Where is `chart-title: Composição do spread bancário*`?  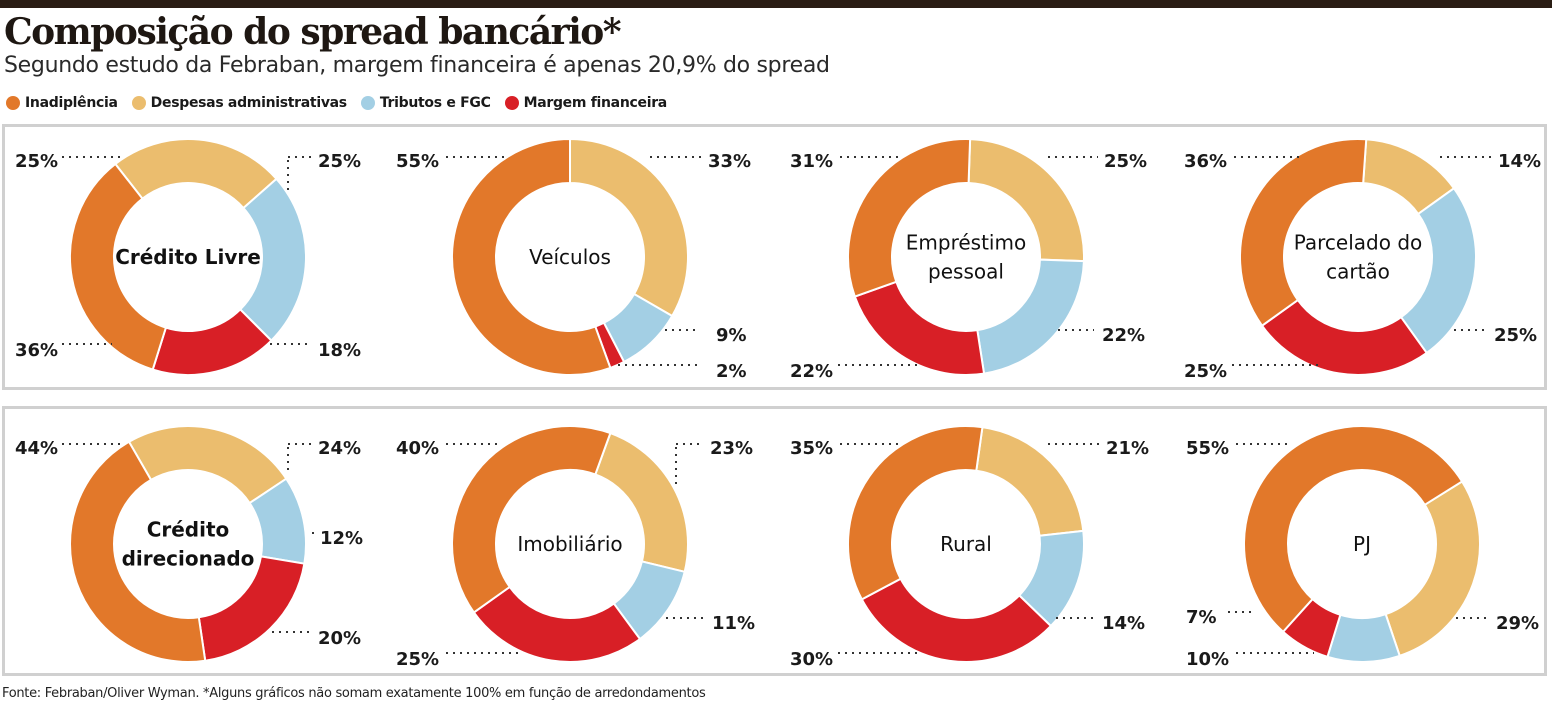 chart-title: Composição do spread bancário* is located at coordinates (313, 32).